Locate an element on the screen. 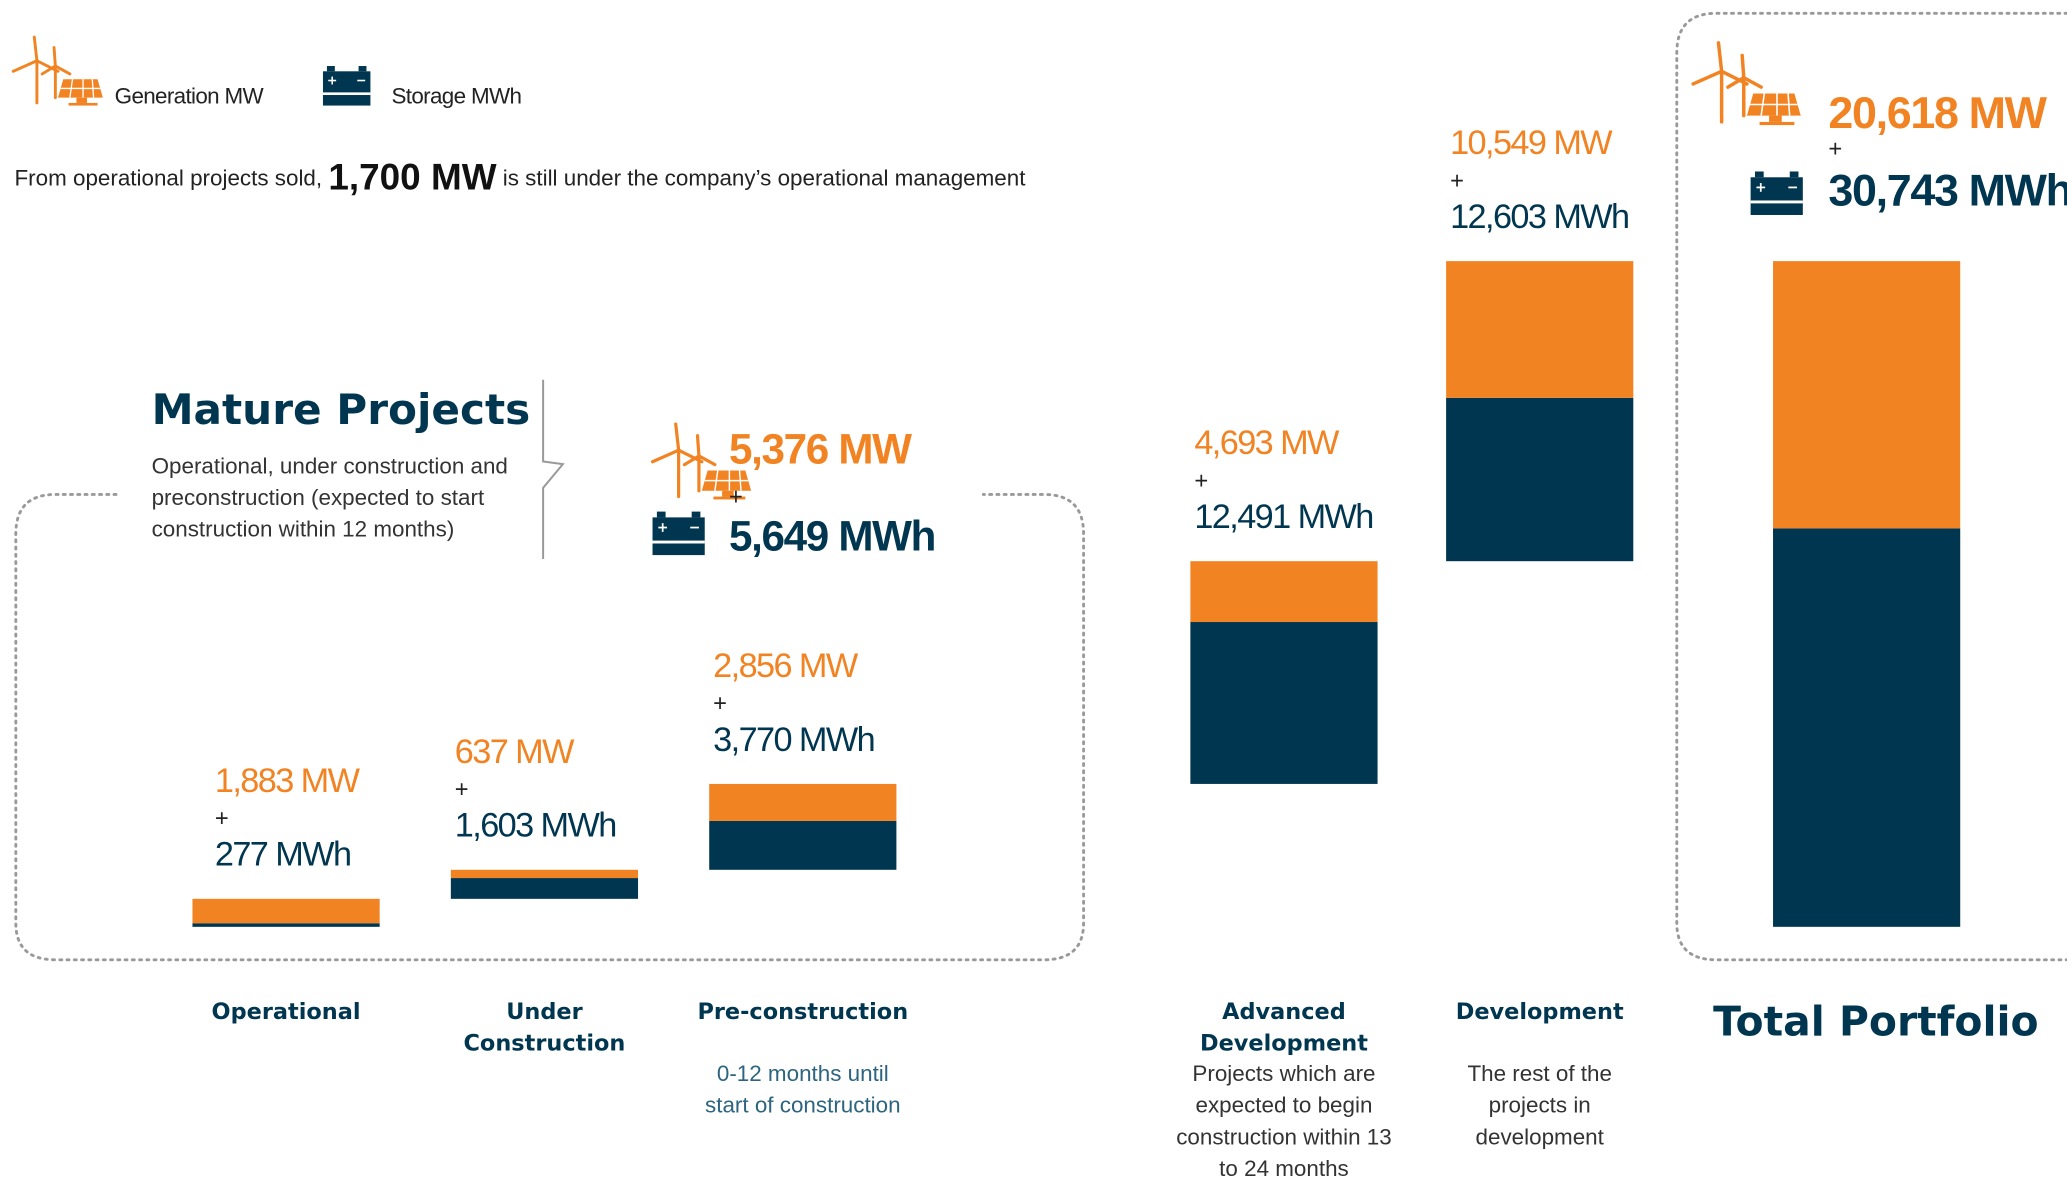 This screenshot has width=2067, height=1184. category-description: 0-12 months until start of construction is located at coordinates (803, 1089).